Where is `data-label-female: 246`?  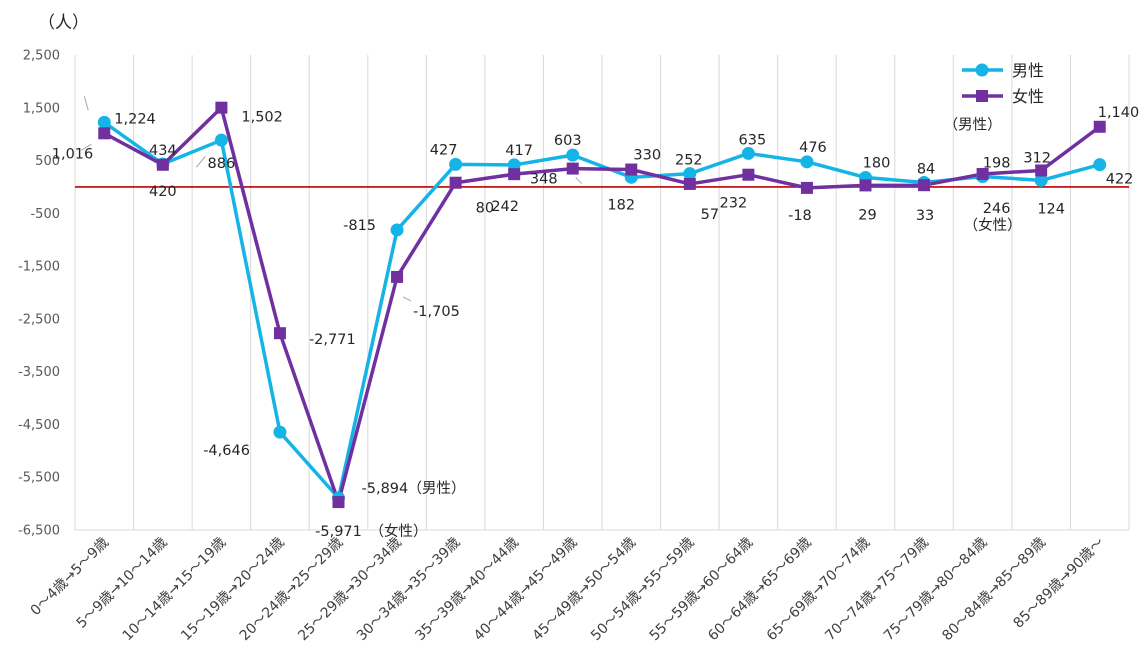
data-label-female: 246 is located at coordinates (997, 209).